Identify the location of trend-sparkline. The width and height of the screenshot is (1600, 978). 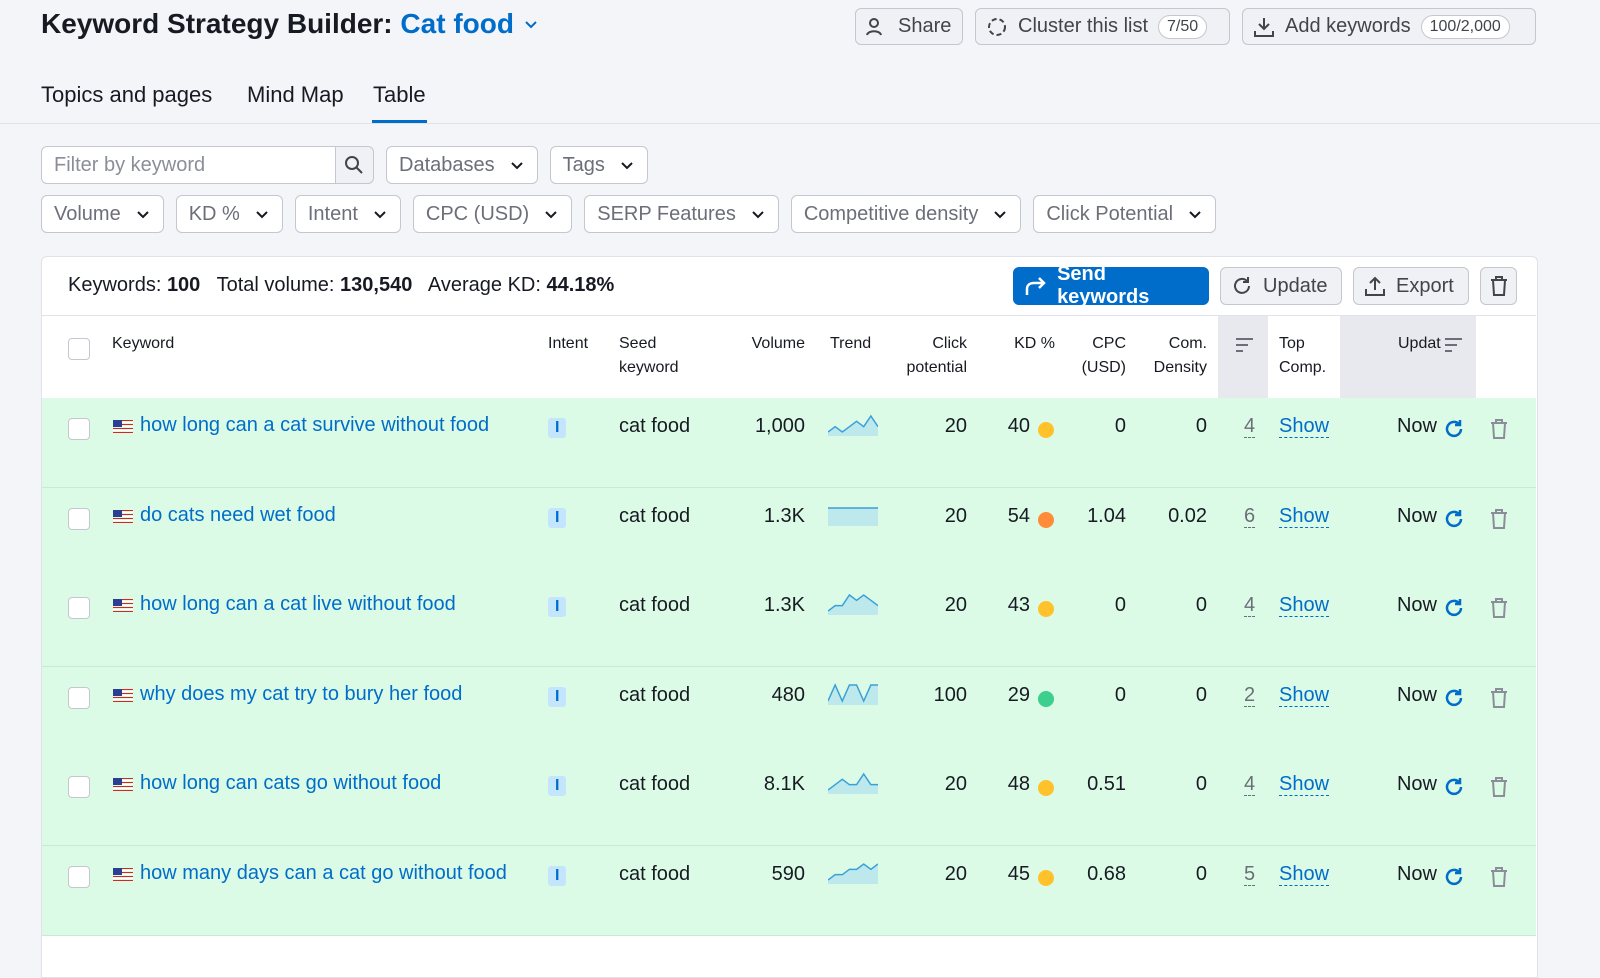
(853, 425).